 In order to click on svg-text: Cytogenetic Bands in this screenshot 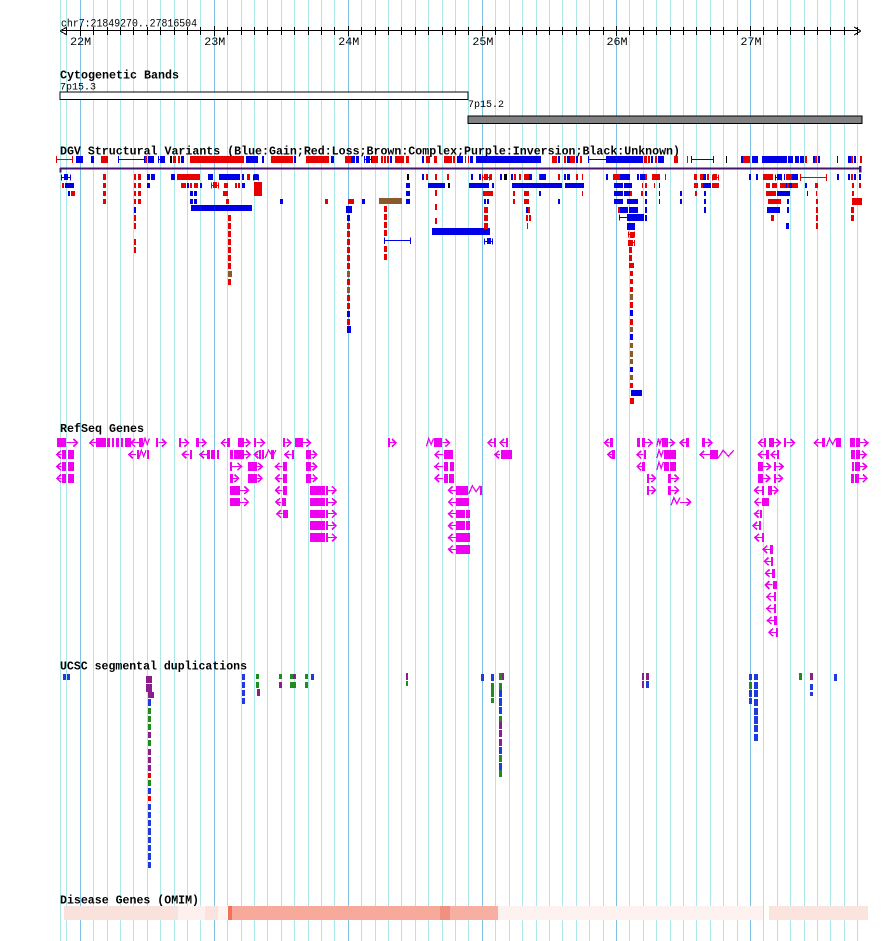, I will do `click(119, 75)`.